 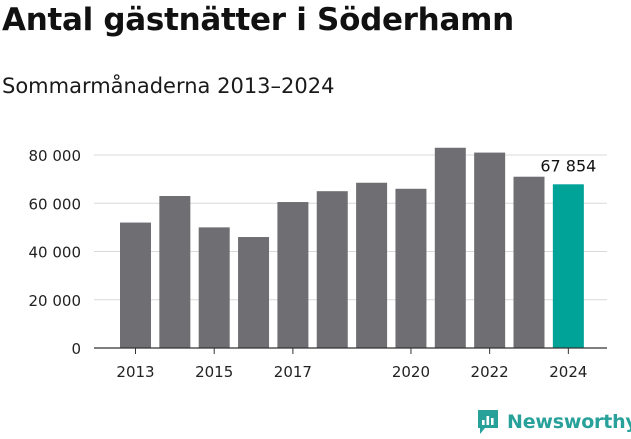 I want to click on chart-subtitle: Sommarmånaderna 2013–2024, so click(x=168, y=86).